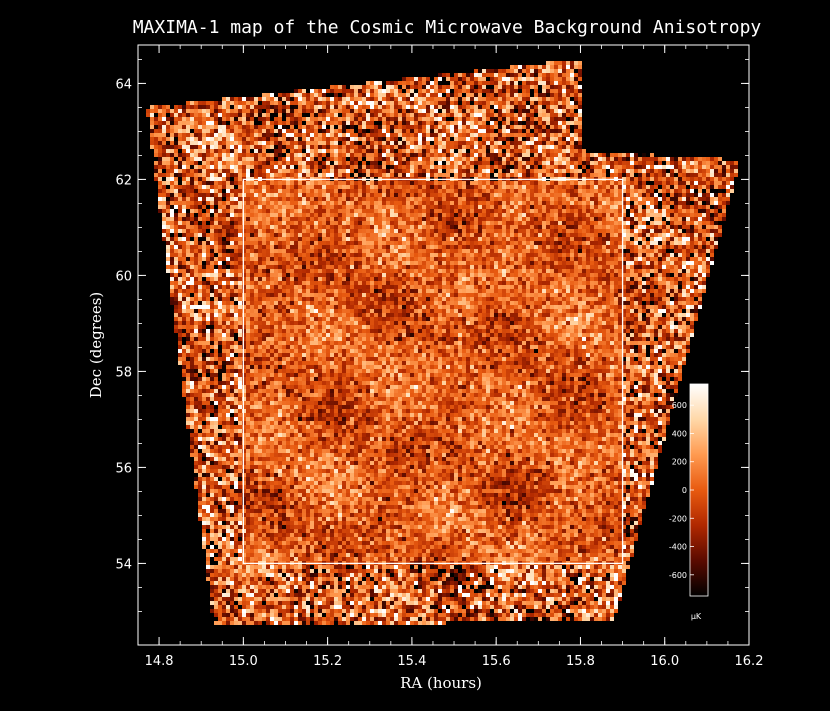 The width and height of the screenshot is (830, 711). I want to click on colorbar-tick-label: 400, so click(679, 433).